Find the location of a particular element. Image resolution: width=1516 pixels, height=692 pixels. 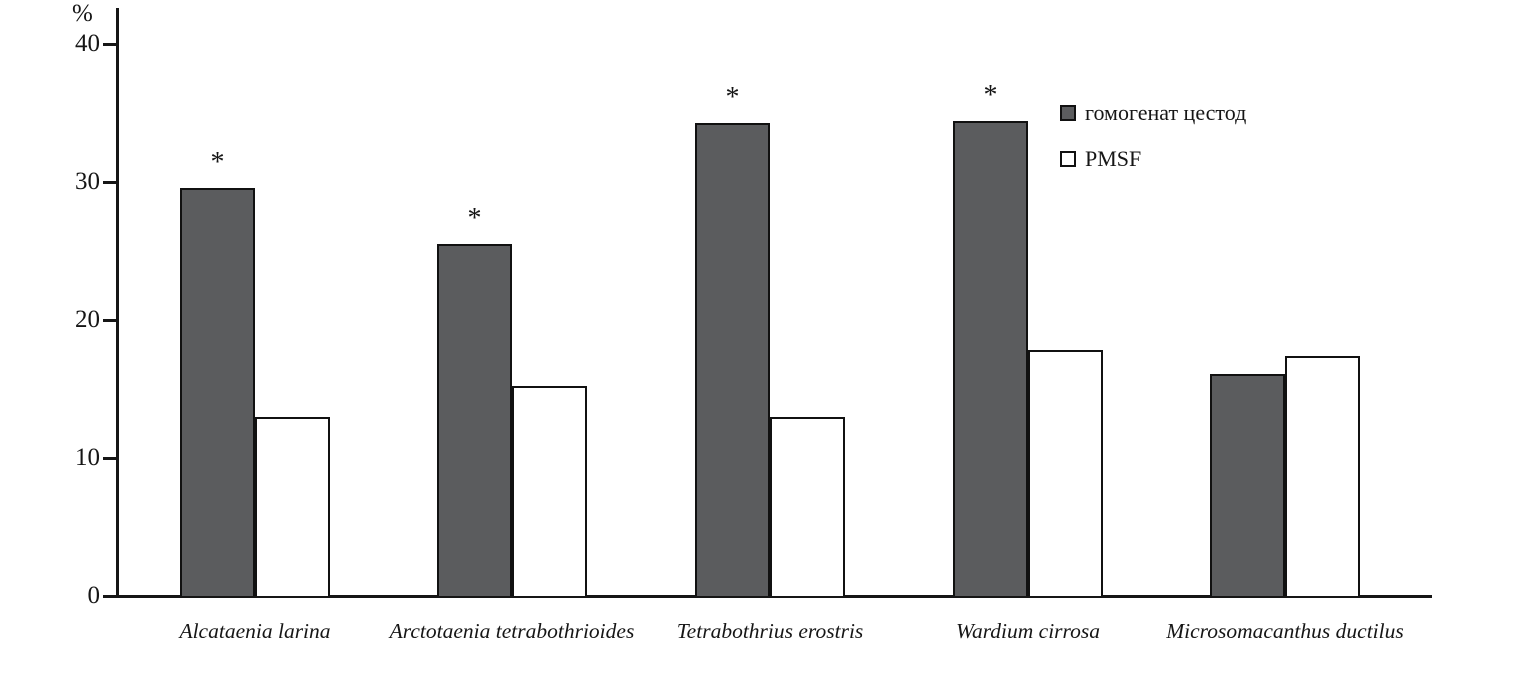

legend: гомогенат цестод PMSF is located at coordinates (1153, 146).